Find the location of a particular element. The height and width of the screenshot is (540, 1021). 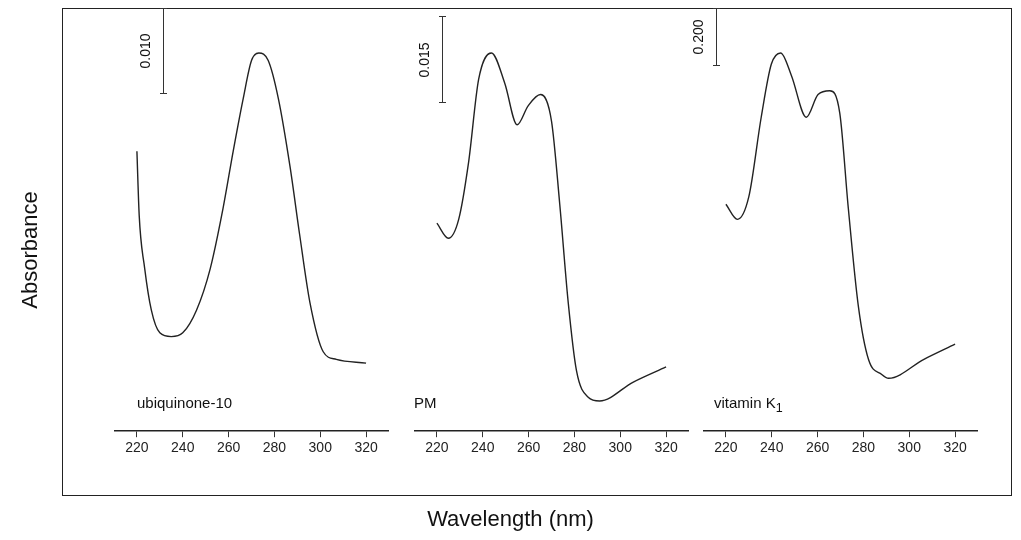

text: PM is located at coordinates (425, 402).